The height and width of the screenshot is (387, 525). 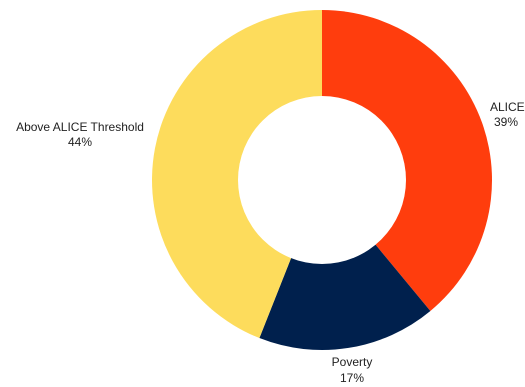 I want to click on slice-poverty, so click(x=345, y=265).